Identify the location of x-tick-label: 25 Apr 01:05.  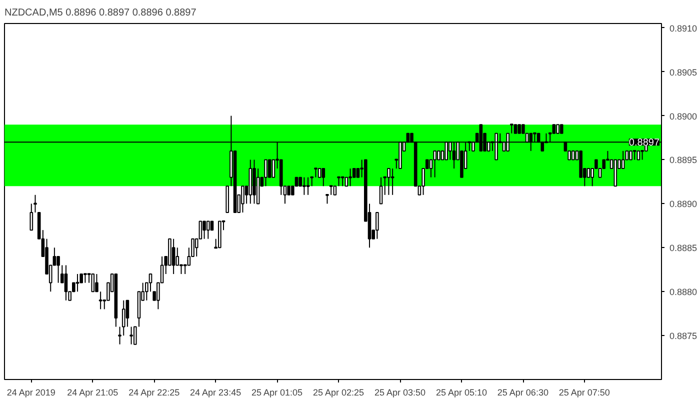
(277, 393).